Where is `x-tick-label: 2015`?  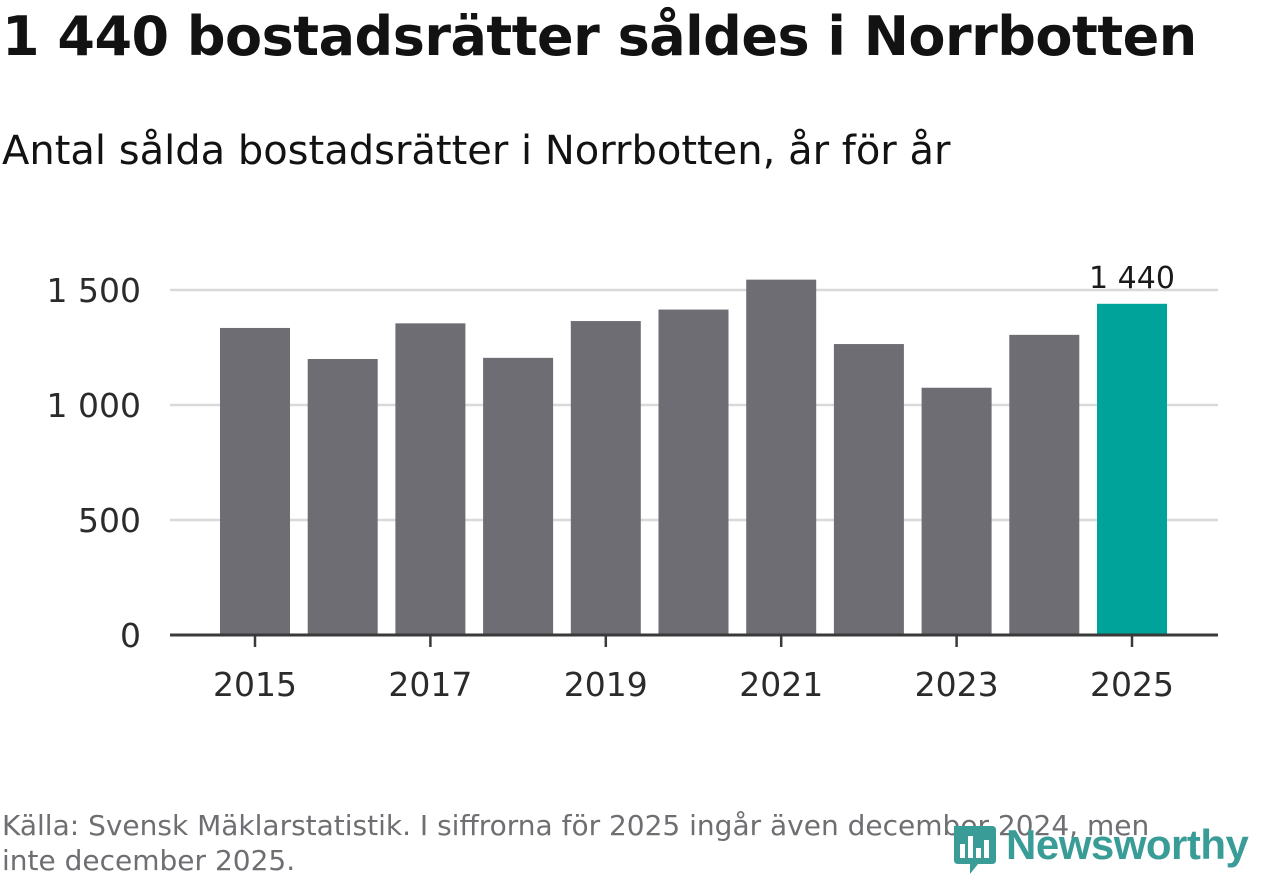 x-tick-label: 2015 is located at coordinates (255, 684).